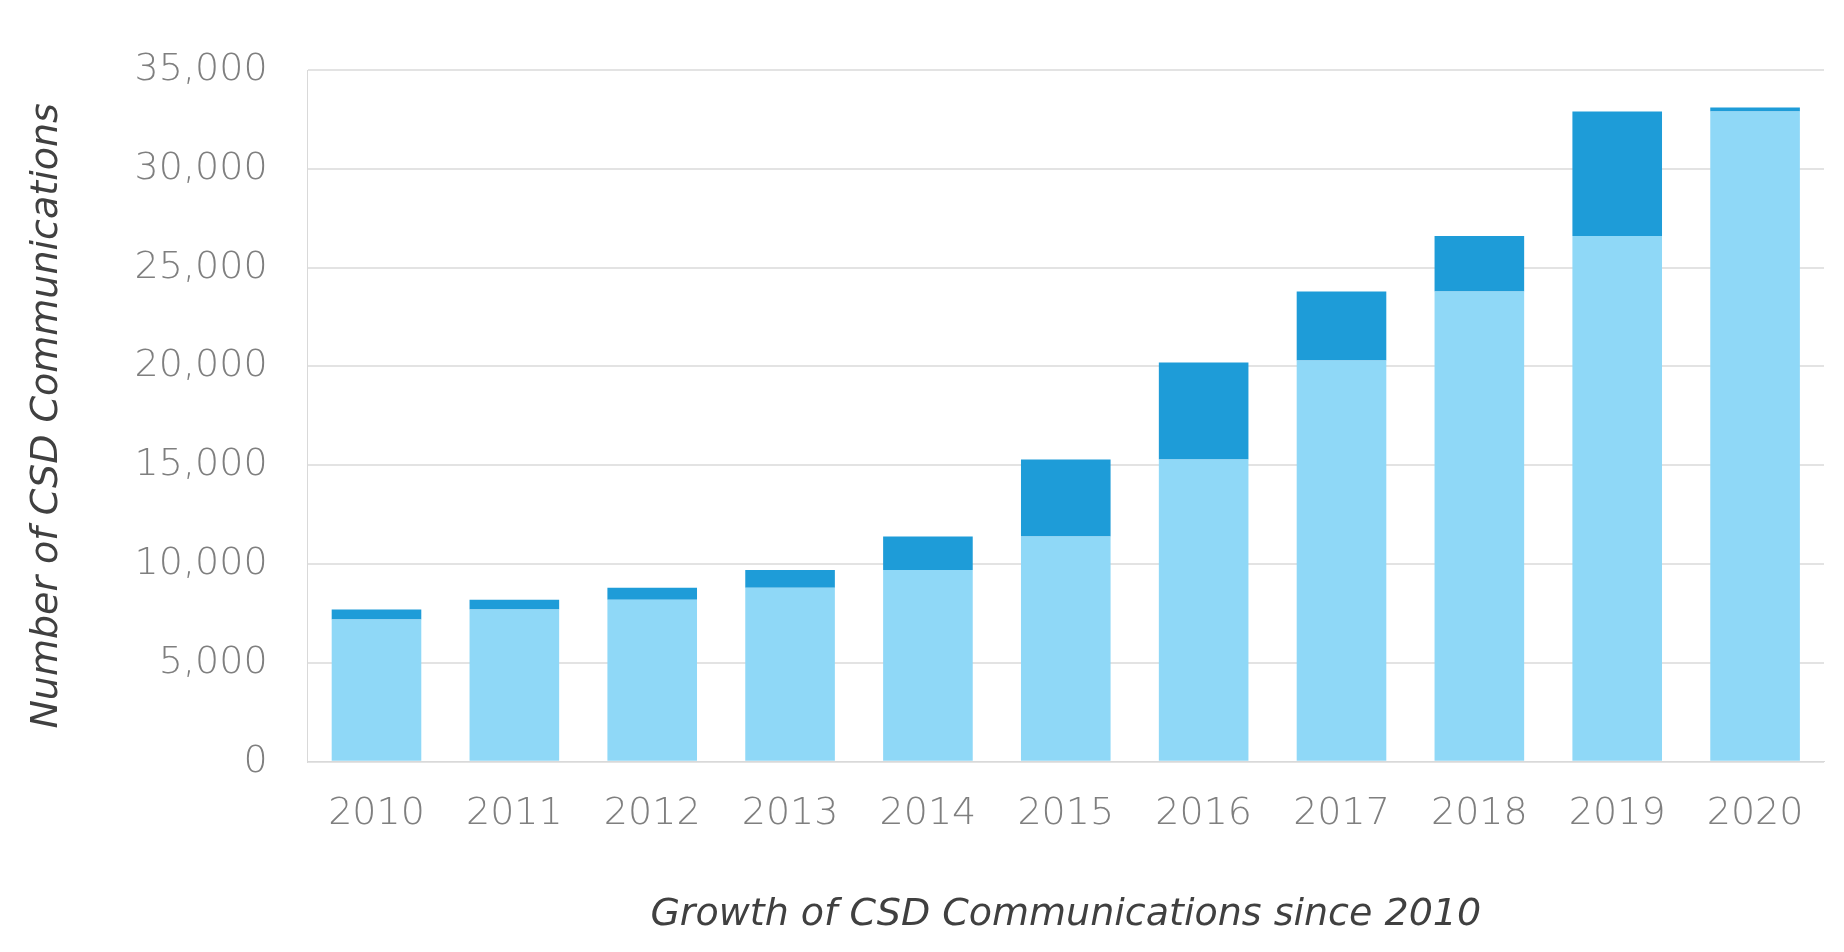 This screenshot has width=1844, height=952. What do you see at coordinates (1066, 912) in the screenshot?
I see `x-axis-title: Growth of CSD Communications since 2010` at bounding box center [1066, 912].